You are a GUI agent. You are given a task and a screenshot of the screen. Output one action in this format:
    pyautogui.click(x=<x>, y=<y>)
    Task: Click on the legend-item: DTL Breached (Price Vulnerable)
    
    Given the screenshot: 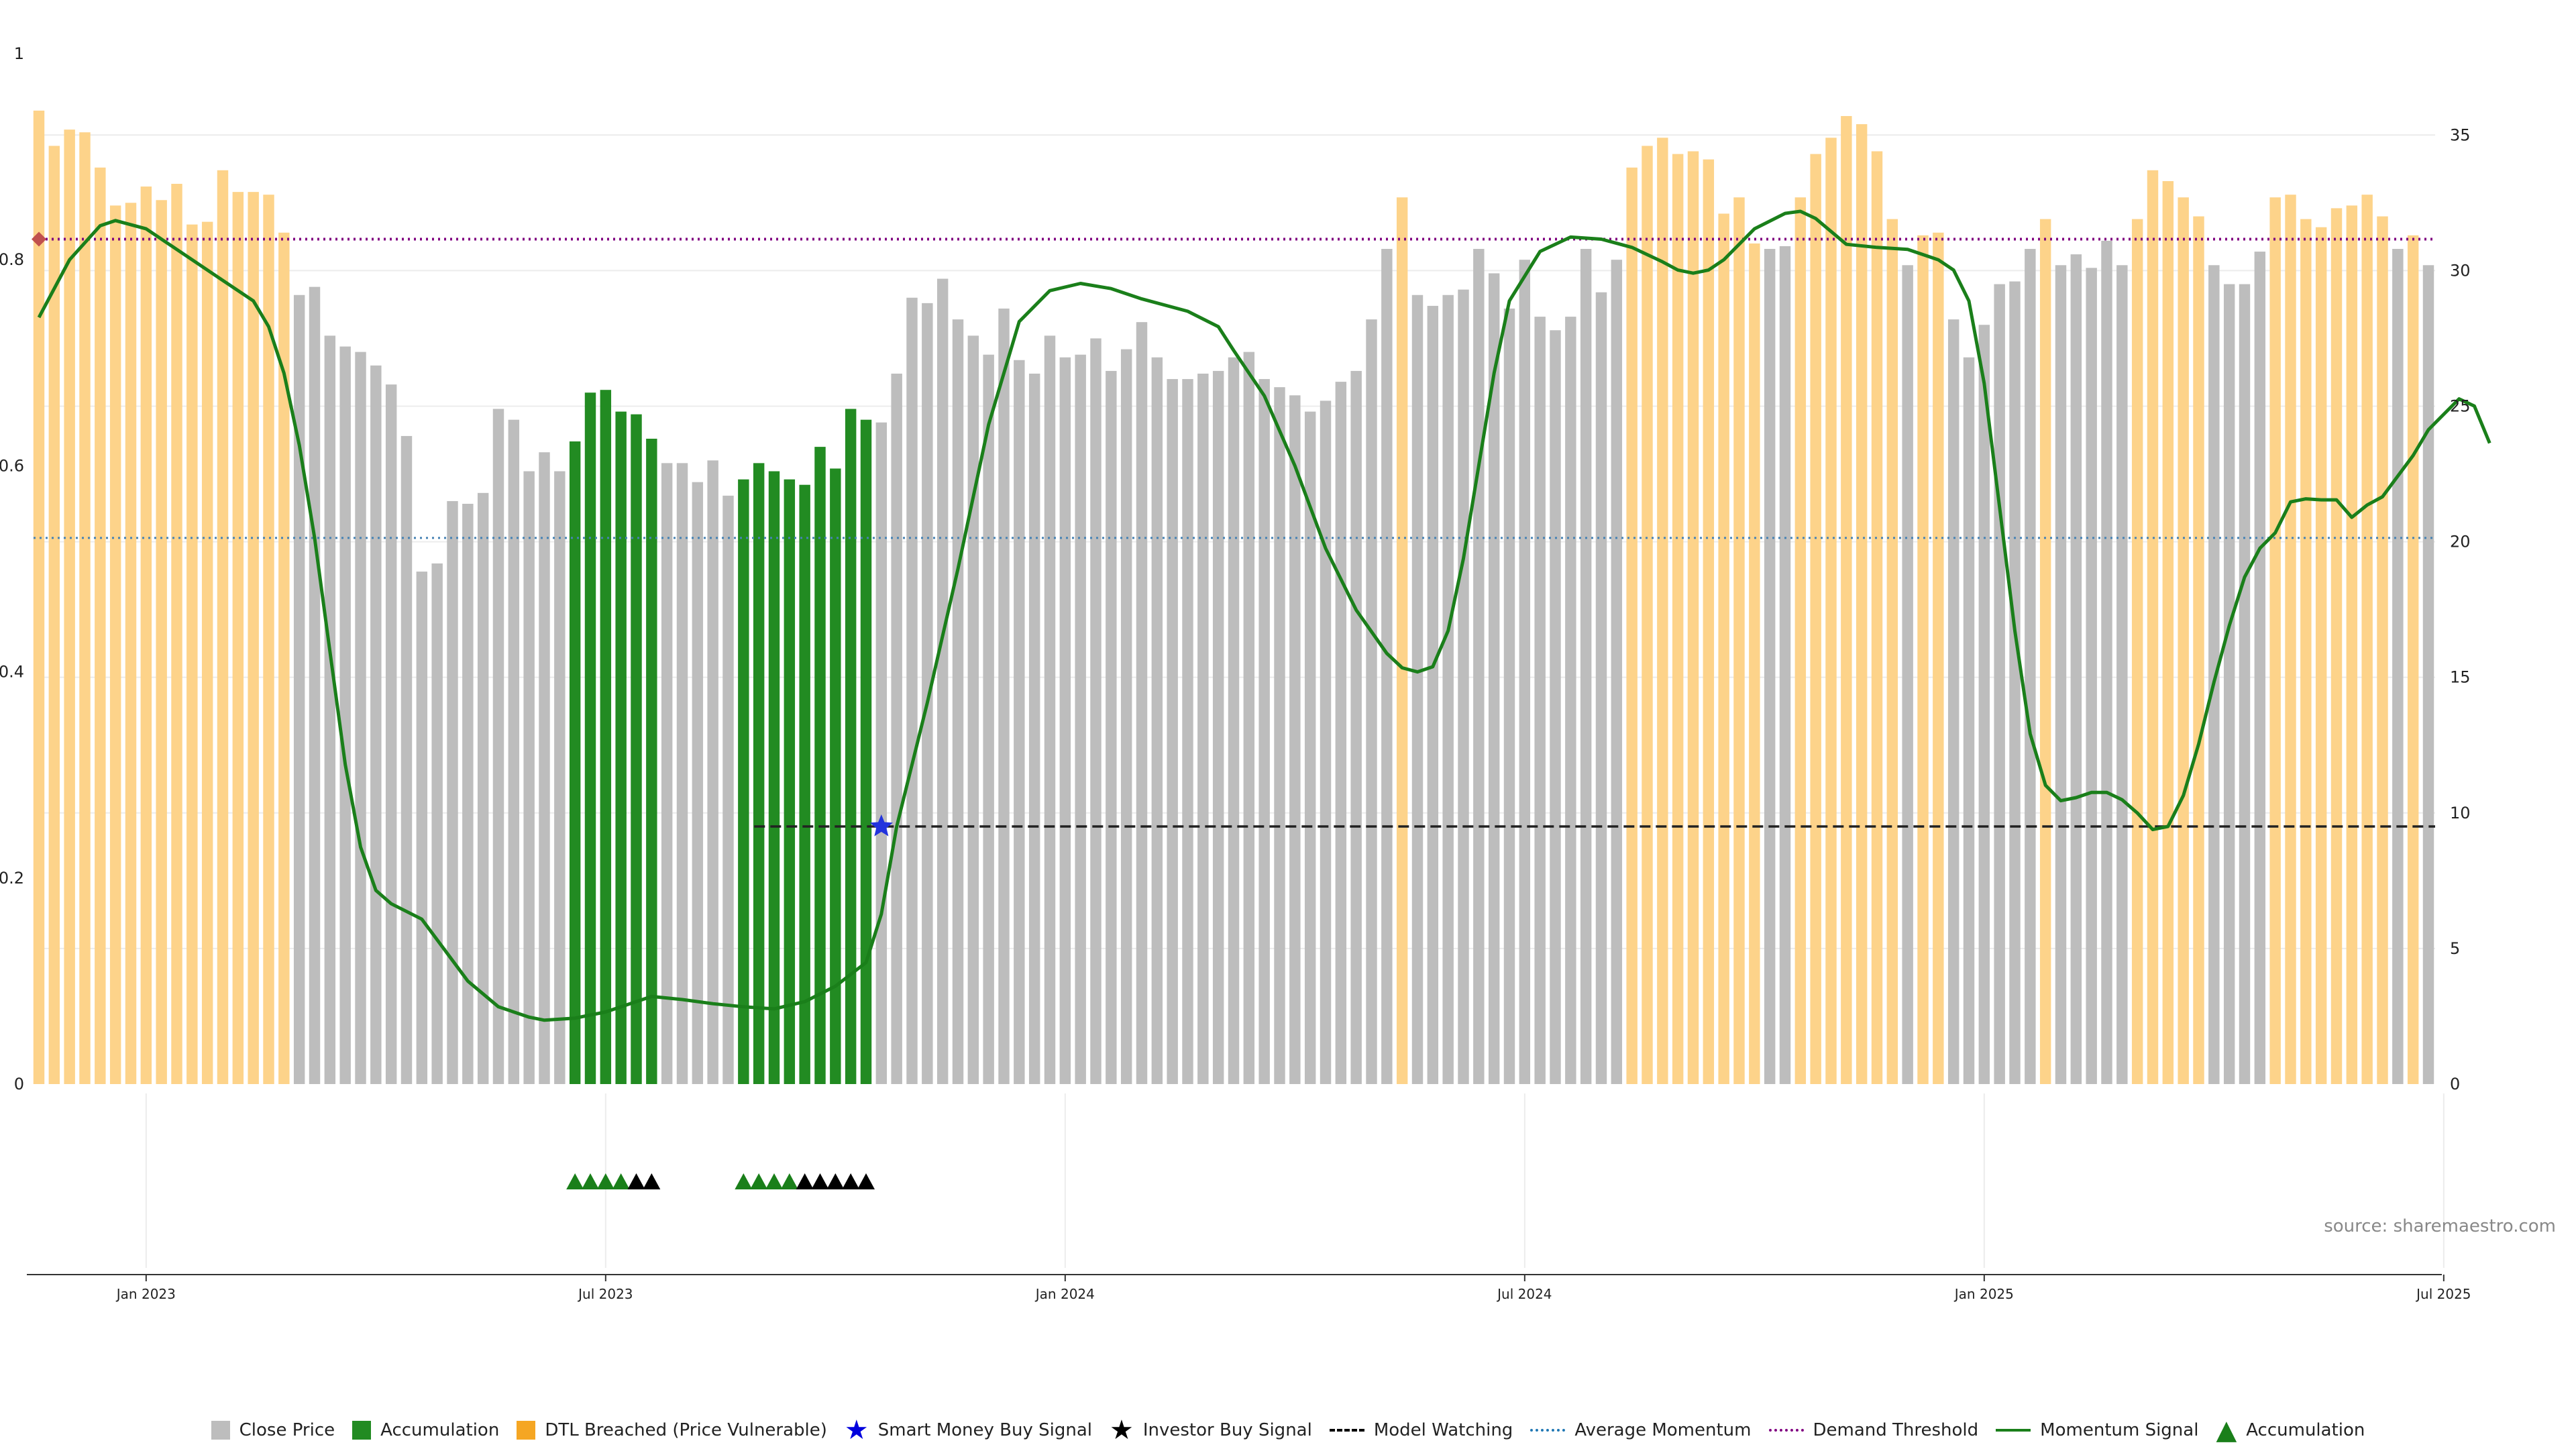 What is the action you would take?
    pyautogui.click(x=672, y=1430)
    